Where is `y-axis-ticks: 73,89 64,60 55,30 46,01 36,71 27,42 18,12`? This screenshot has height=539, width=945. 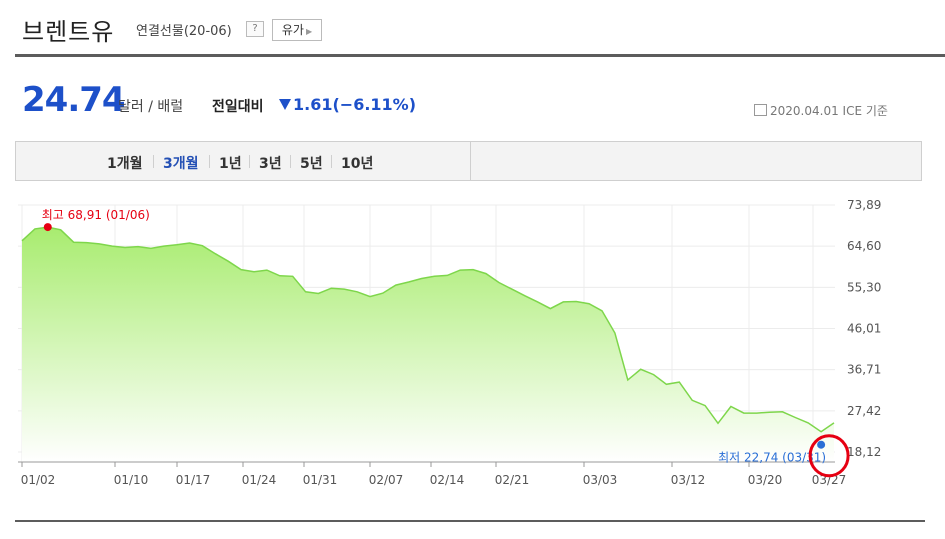
y-axis-ticks: 73,89 64,60 55,30 46,01 36,71 27,42 18,12 is located at coordinates (864, 328).